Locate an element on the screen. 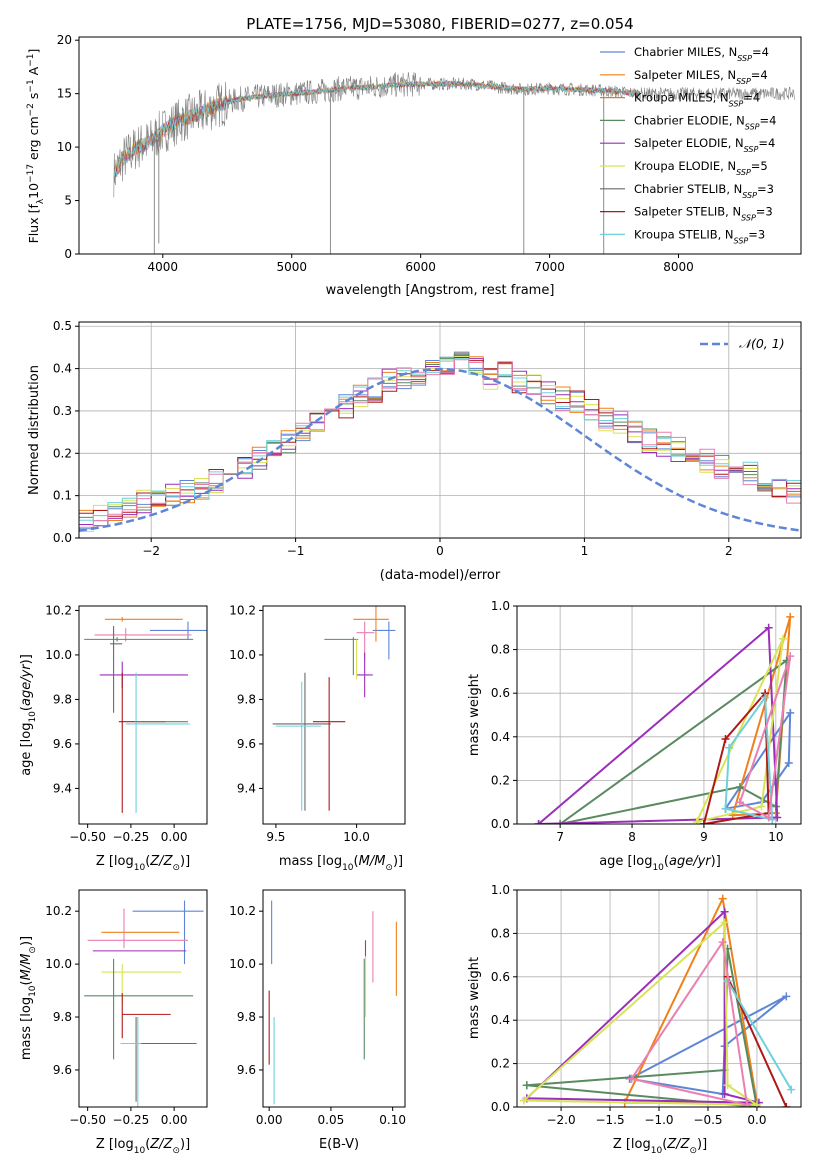  y-axis-label-part: −2 is located at coordinates (31, 109).